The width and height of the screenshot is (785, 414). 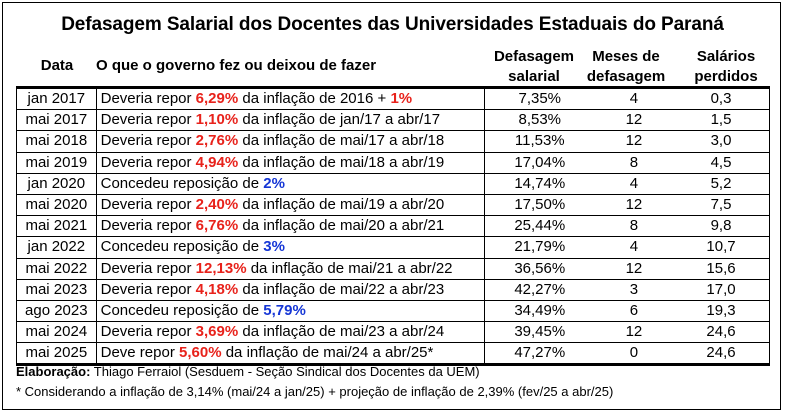 What do you see at coordinates (633, 311) in the screenshot?
I see `cell-meses: 6` at bounding box center [633, 311].